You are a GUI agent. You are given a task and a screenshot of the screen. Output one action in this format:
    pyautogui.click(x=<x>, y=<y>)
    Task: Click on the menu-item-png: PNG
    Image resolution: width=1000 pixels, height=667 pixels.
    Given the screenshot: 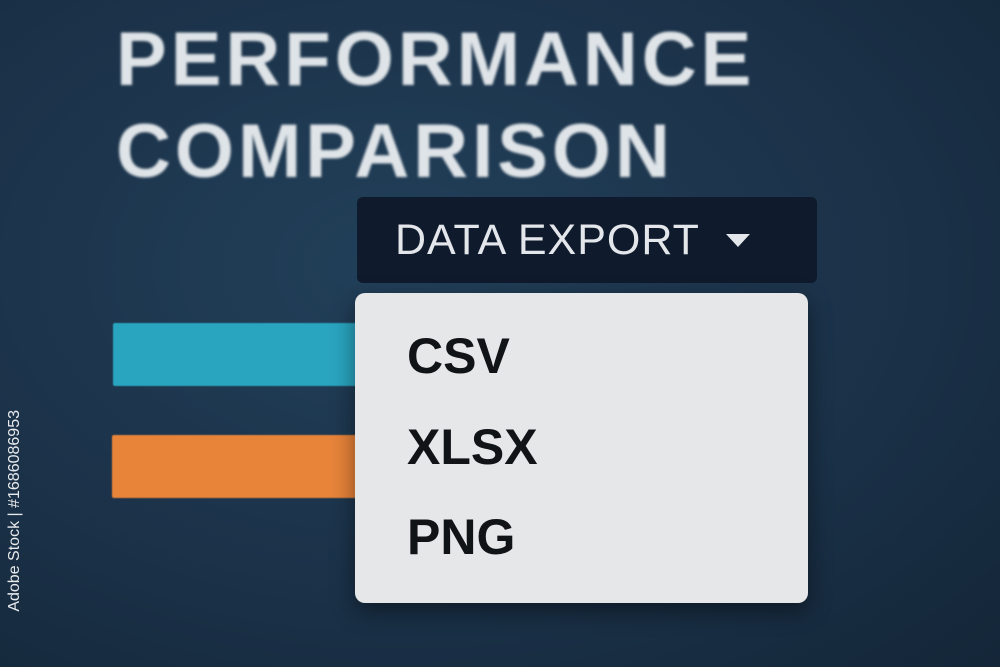 What is the action you would take?
    pyautogui.click(x=461, y=537)
    